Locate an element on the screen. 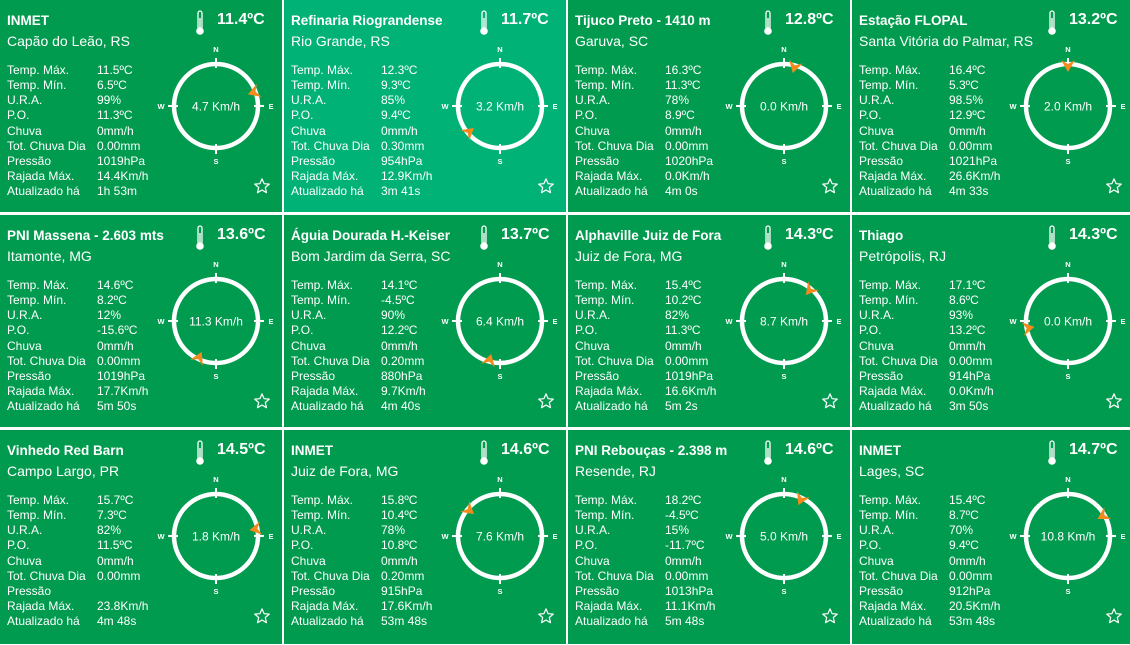 Image resolution: width=1130 pixels, height=645 pixels. stat-row-ura: U.R.A. 82% is located at coordinates (77, 530).